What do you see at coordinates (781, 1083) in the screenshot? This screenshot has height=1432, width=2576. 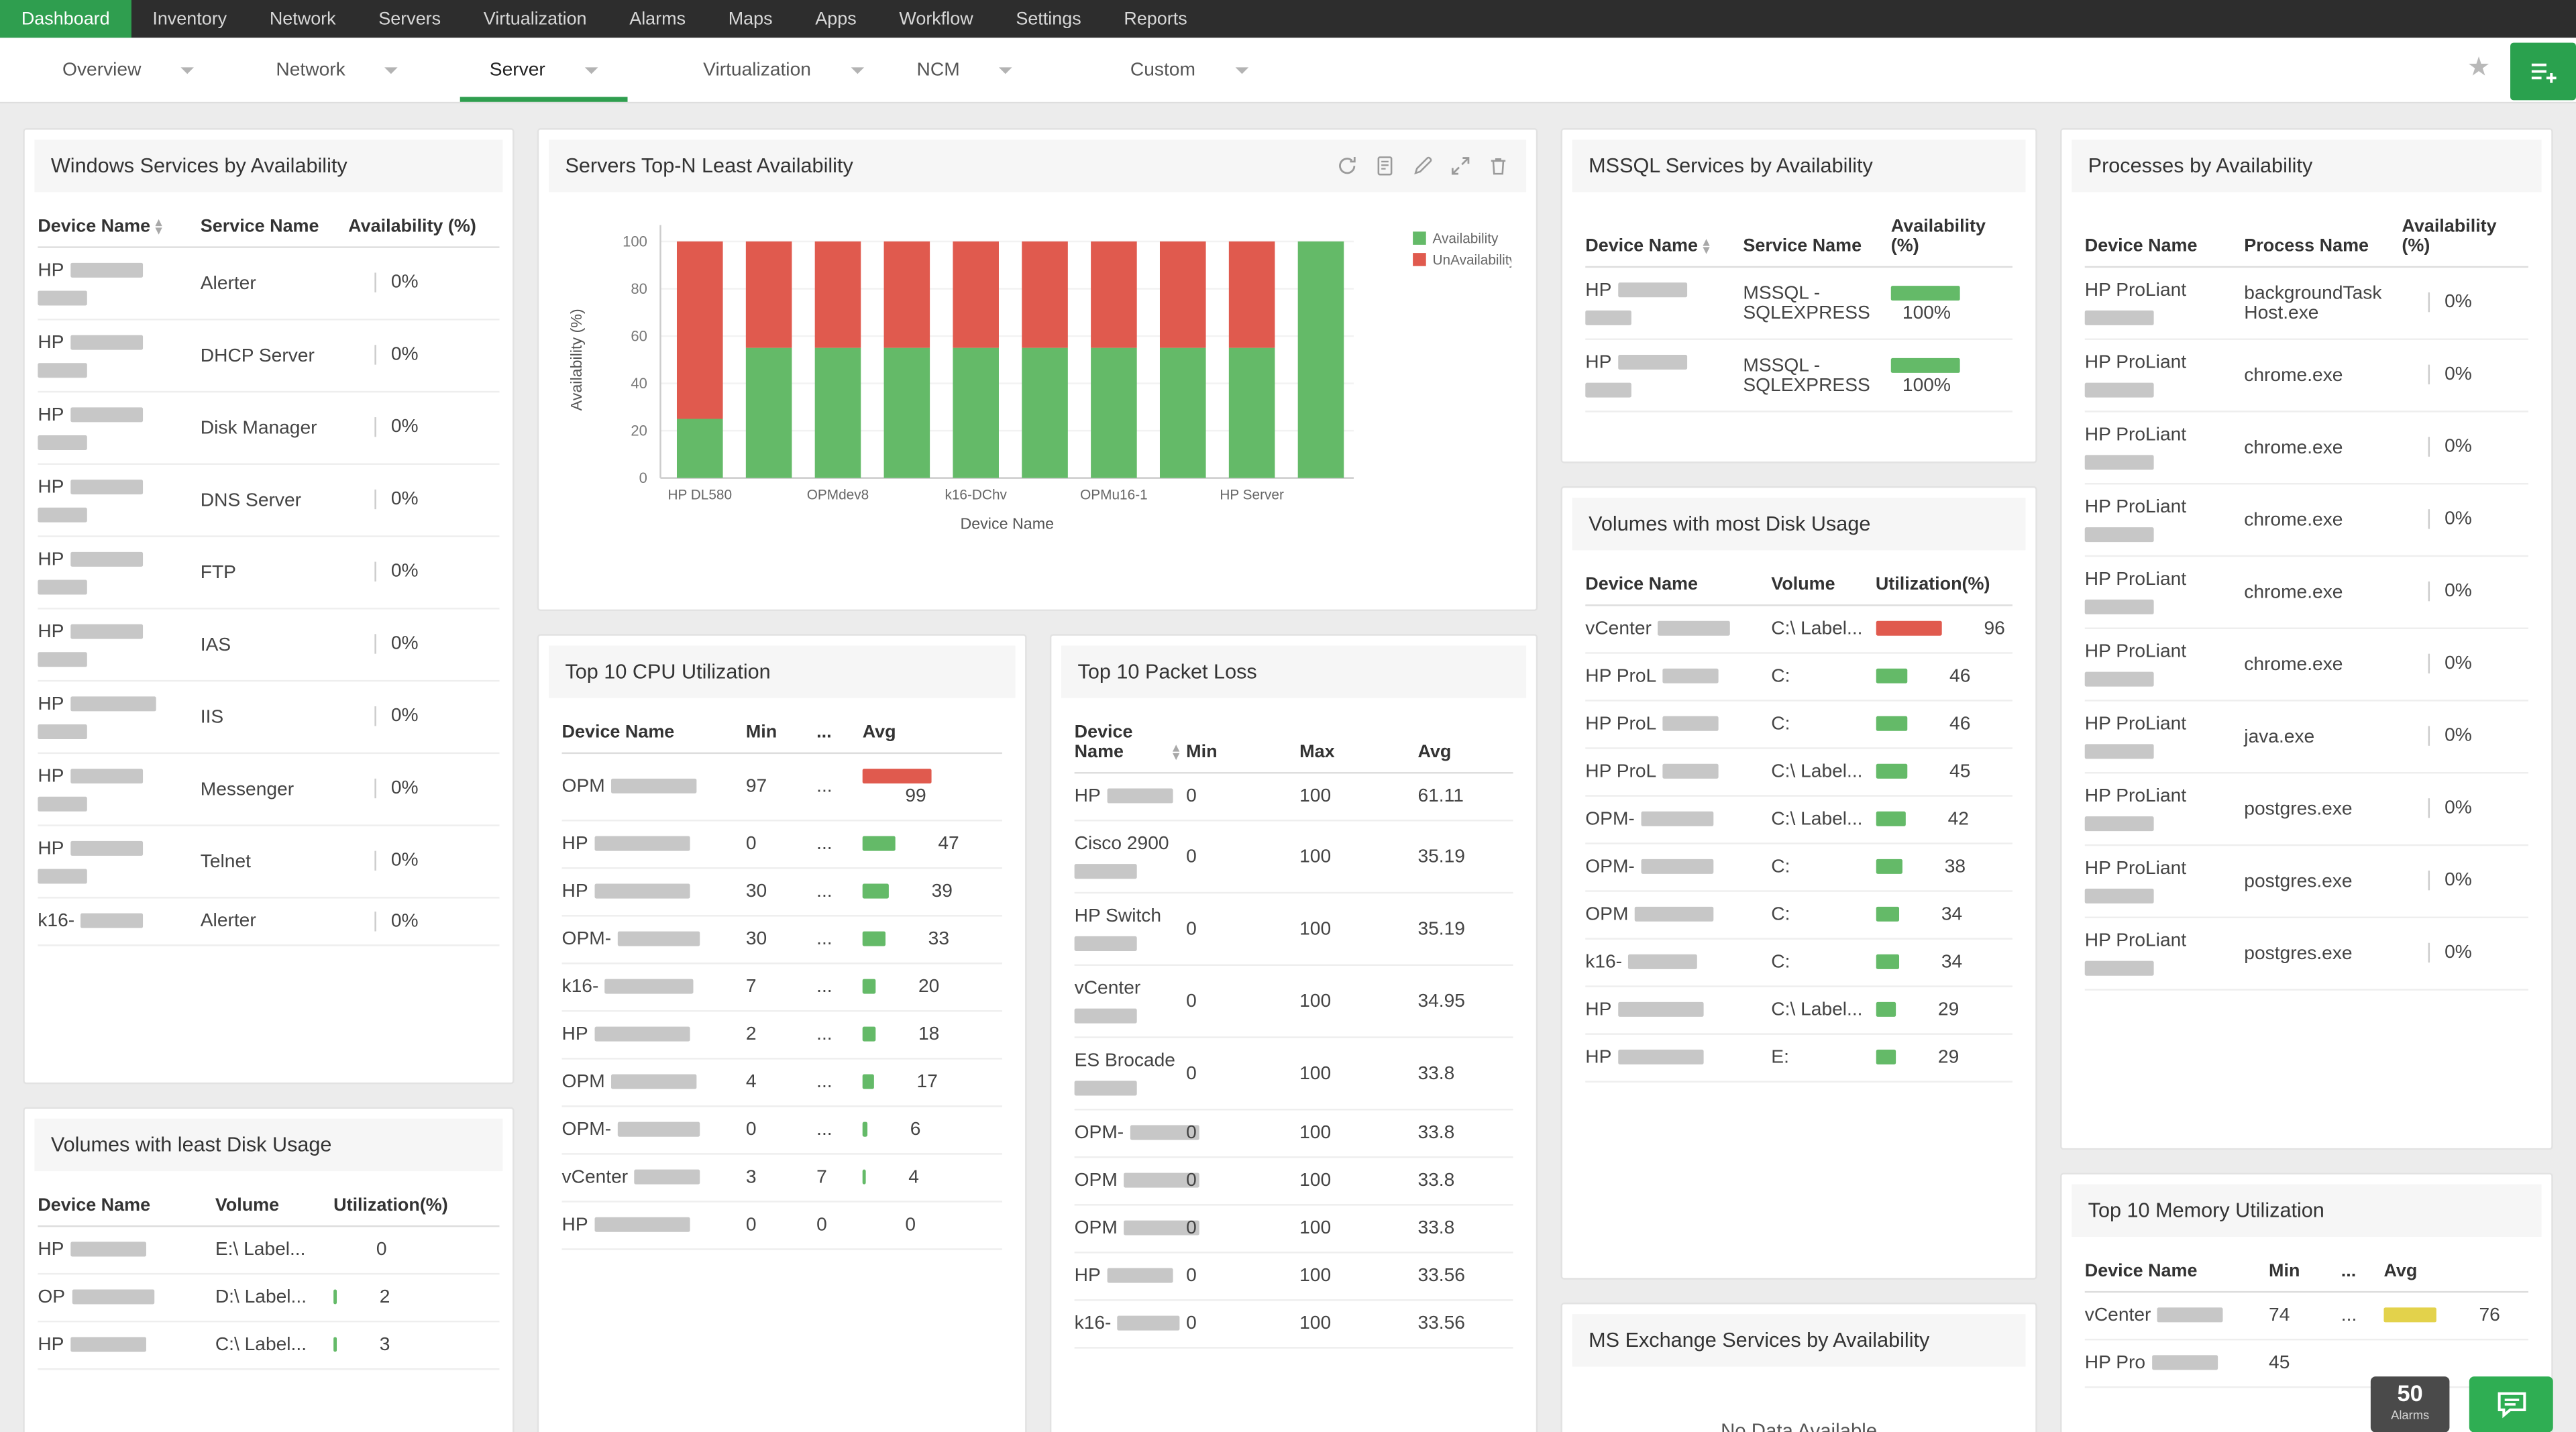 I see `table-row: OPM 4... 17` at bounding box center [781, 1083].